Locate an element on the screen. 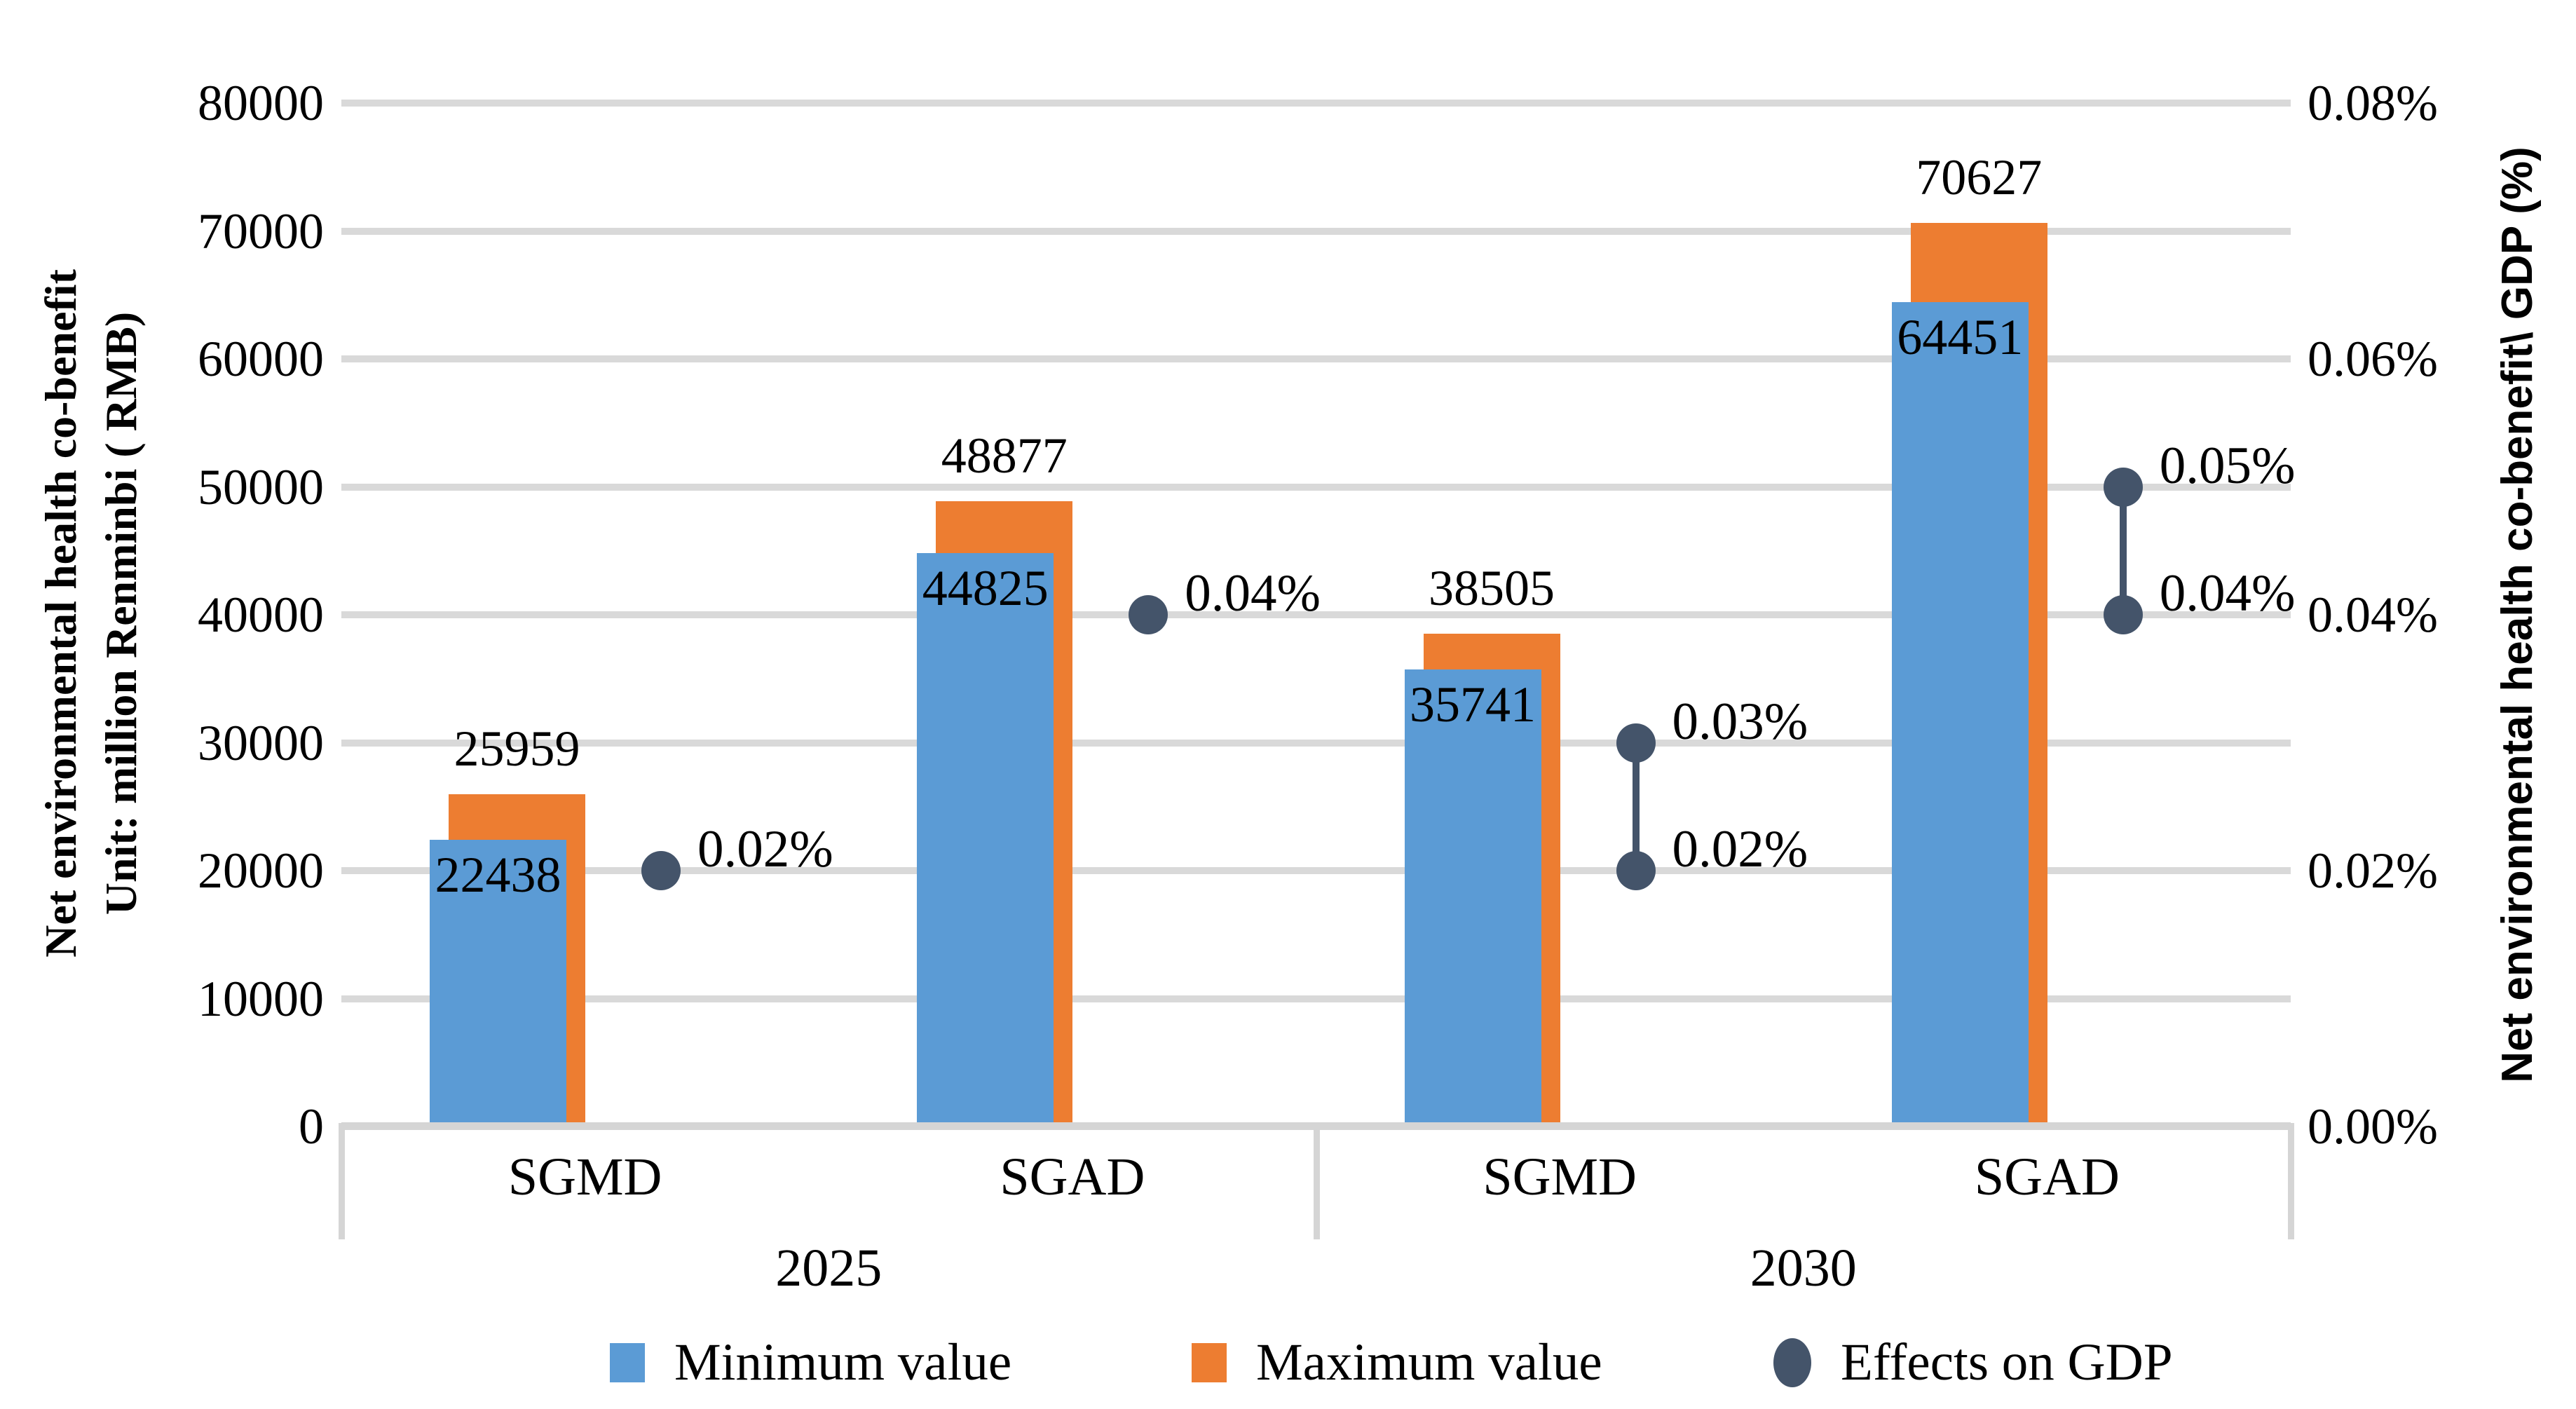 The image size is (2576, 1409). legend-item-effects-on-gdp: Effects on GDP is located at coordinates (1973, 1362).